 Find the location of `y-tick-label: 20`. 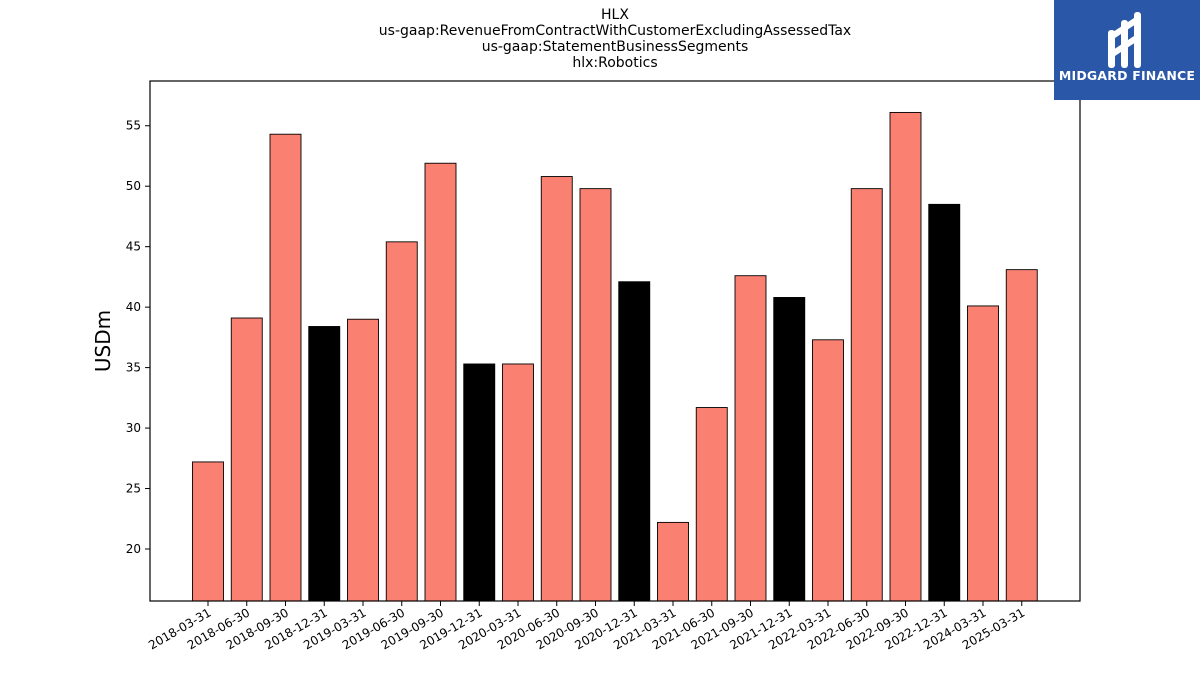

y-tick-label: 20 is located at coordinates (133, 549).